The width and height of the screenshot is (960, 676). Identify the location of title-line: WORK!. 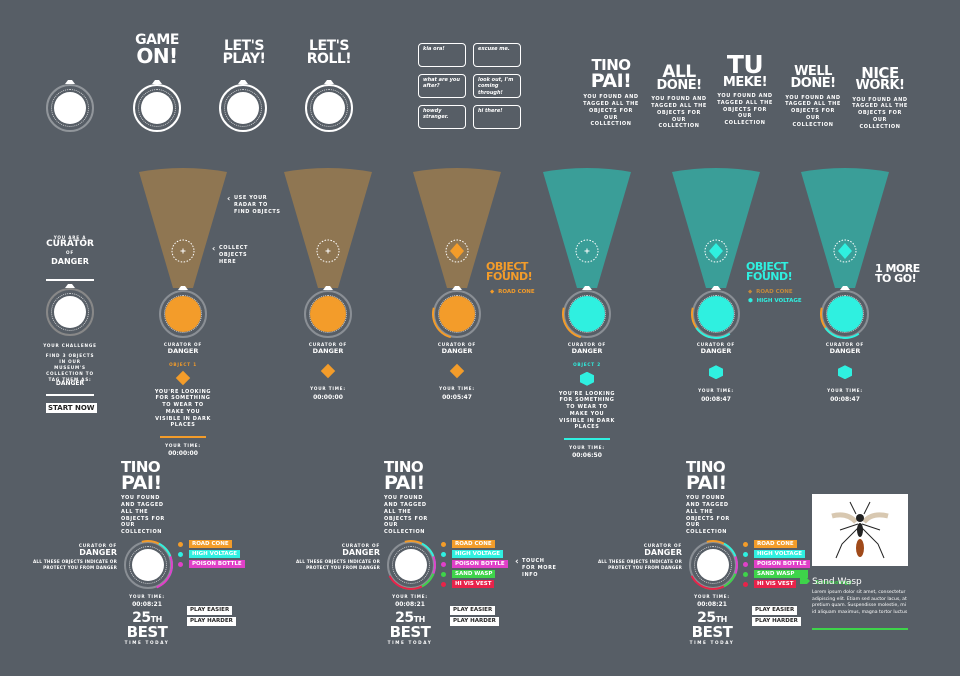
(880, 86).